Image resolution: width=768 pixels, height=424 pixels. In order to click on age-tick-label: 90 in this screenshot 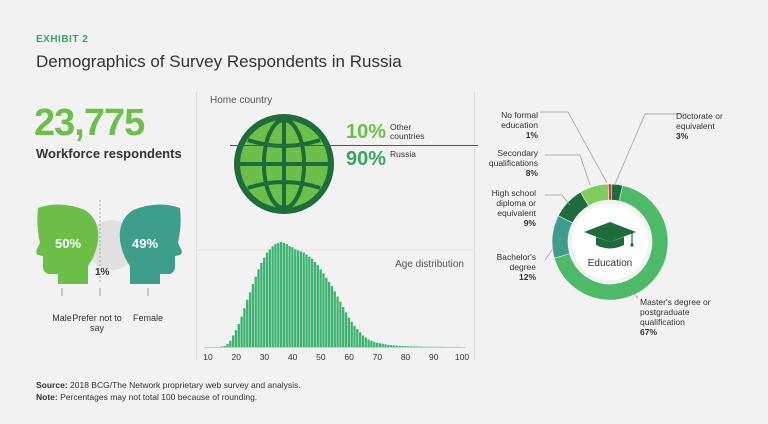, I will do `click(434, 357)`.